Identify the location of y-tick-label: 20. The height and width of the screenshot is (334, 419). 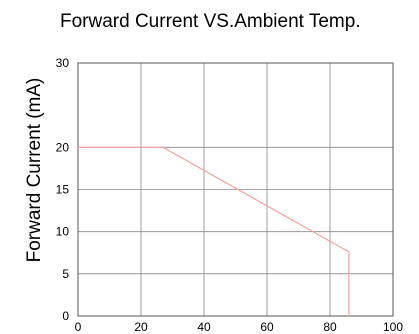
(63, 147).